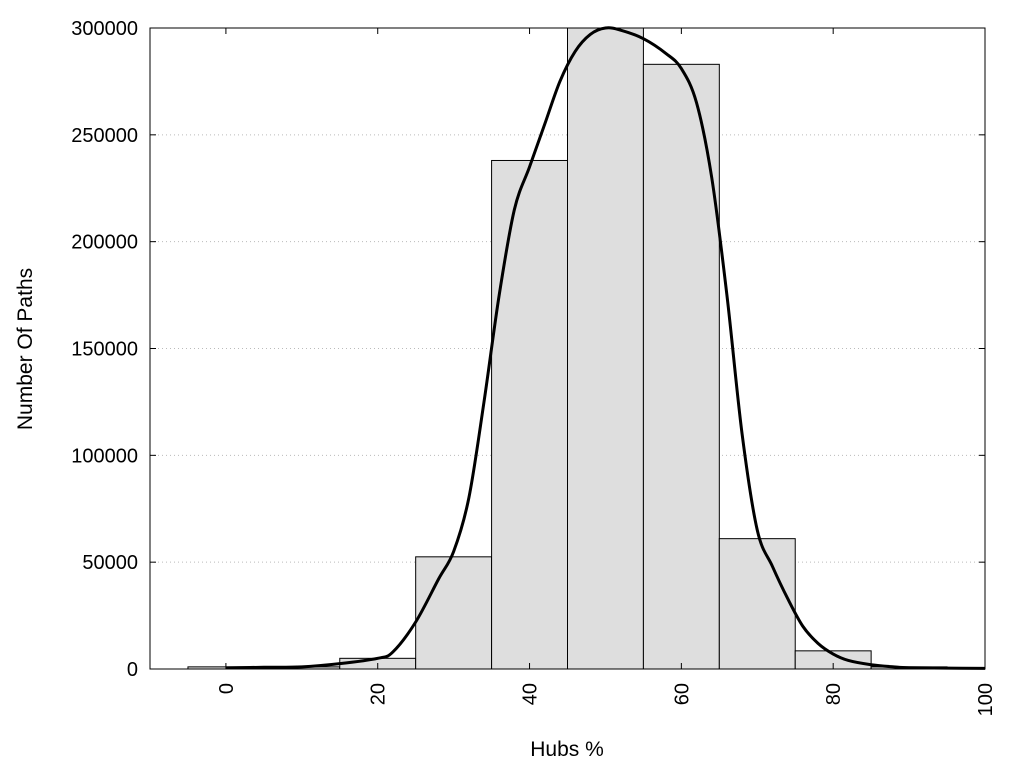 Image resolution: width=1024 pixels, height=768 pixels. I want to click on x-tick-label: 20, so click(379, 694).